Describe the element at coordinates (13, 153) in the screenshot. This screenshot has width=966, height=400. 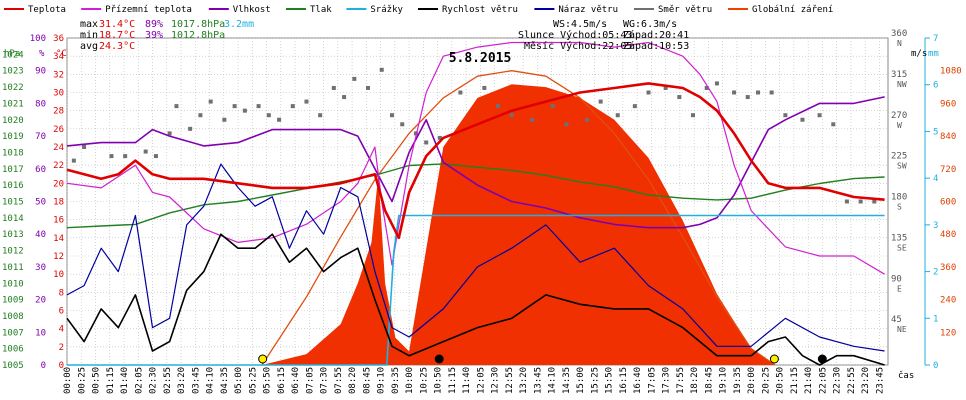
I see `hpa-tick-label: 1018` at that location.